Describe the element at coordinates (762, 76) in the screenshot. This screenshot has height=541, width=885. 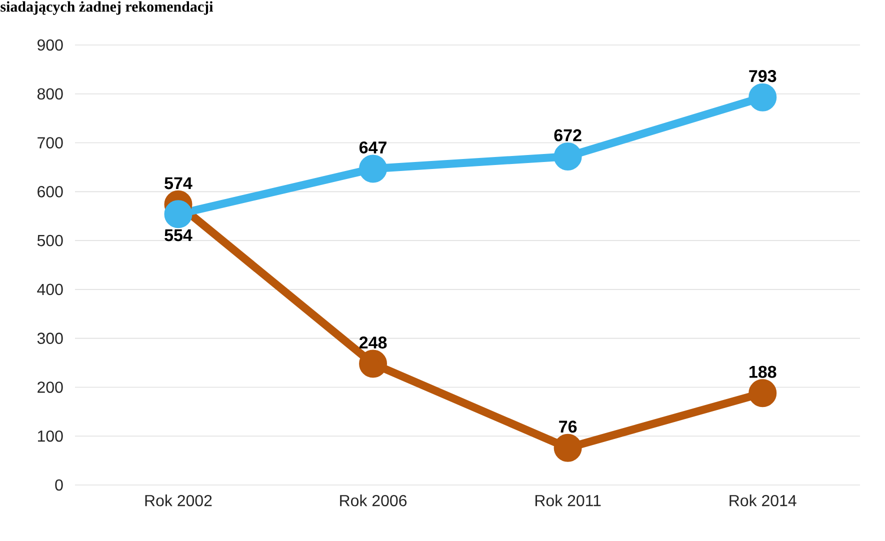
I see `data-label: 793` at that location.